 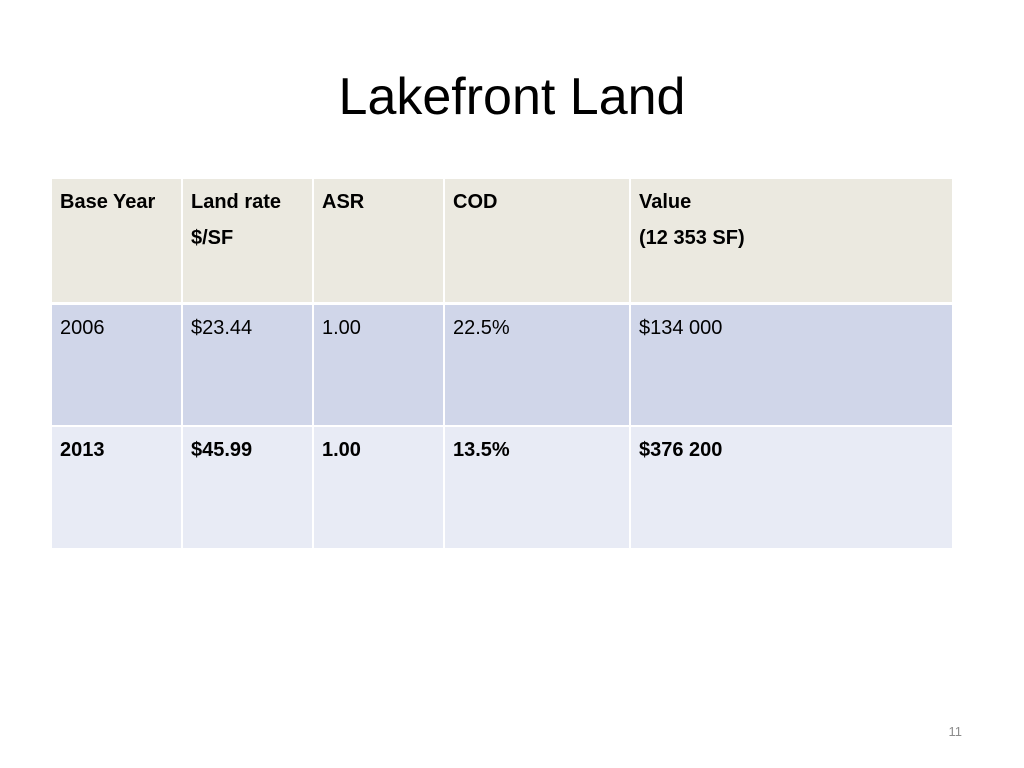 What do you see at coordinates (117, 487) in the screenshot?
I see `cell-base-year: 2013` at bounding box center [117, 487].